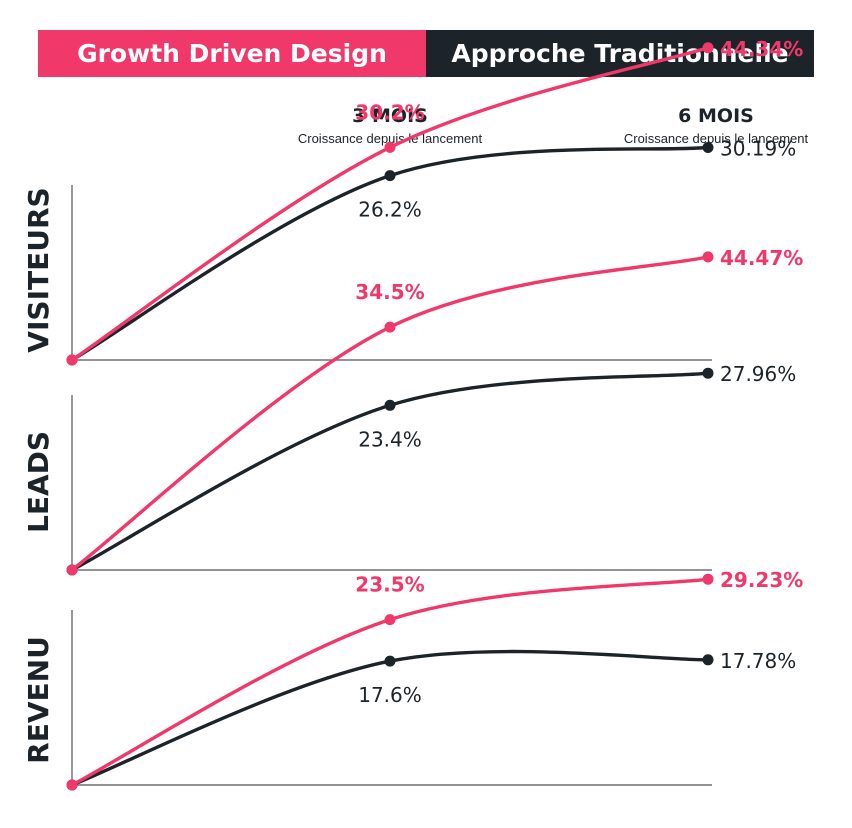 Image resolution: width=852 pixels, height=828 pixels. What do you see at coordinates (761, 258) in the screenshot?
I see `value-label-gdd-leads-2: 44.47%` at bounding box center [761, 258].